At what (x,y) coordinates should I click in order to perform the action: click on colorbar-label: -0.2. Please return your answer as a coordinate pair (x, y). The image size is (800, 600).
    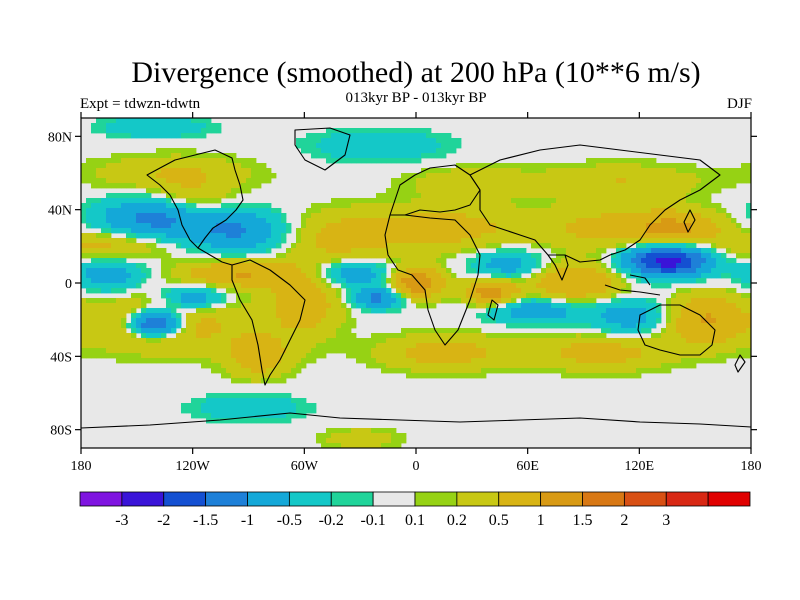
    Looking at the image, I should click on (331, 520).